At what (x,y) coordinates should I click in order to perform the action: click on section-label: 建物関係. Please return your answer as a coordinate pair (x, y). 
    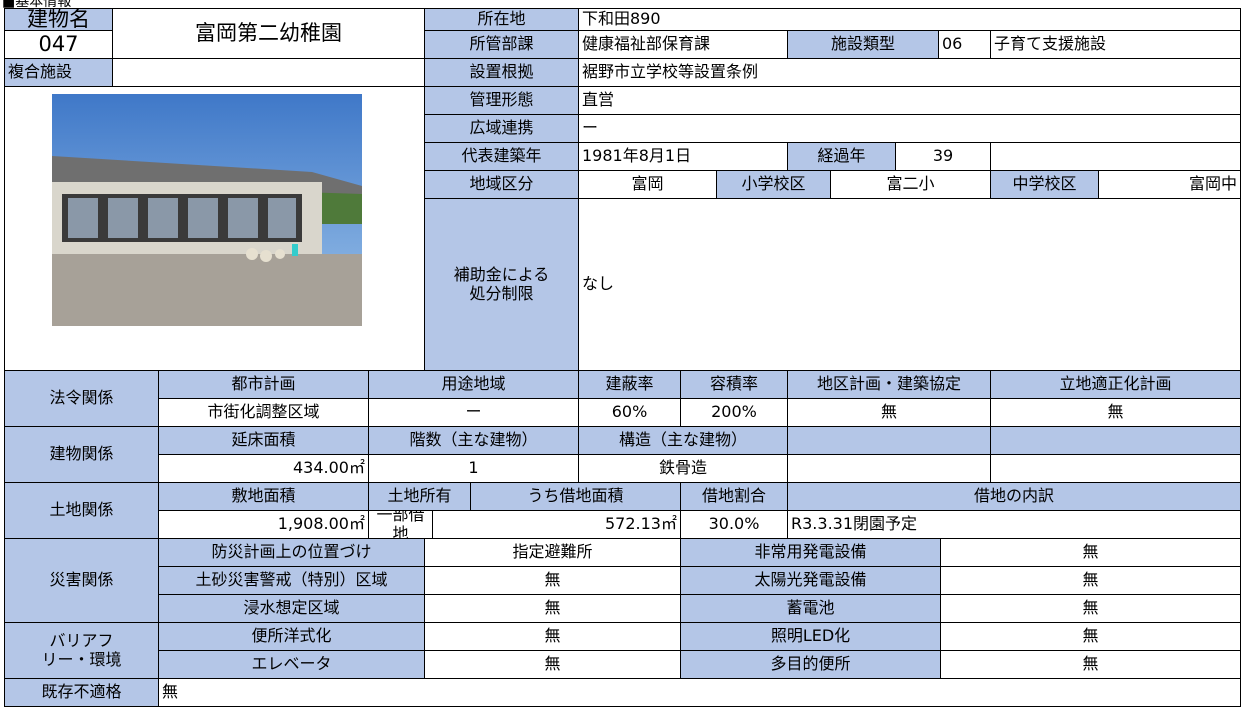
    Looking at the image, I should click on (81, 454).